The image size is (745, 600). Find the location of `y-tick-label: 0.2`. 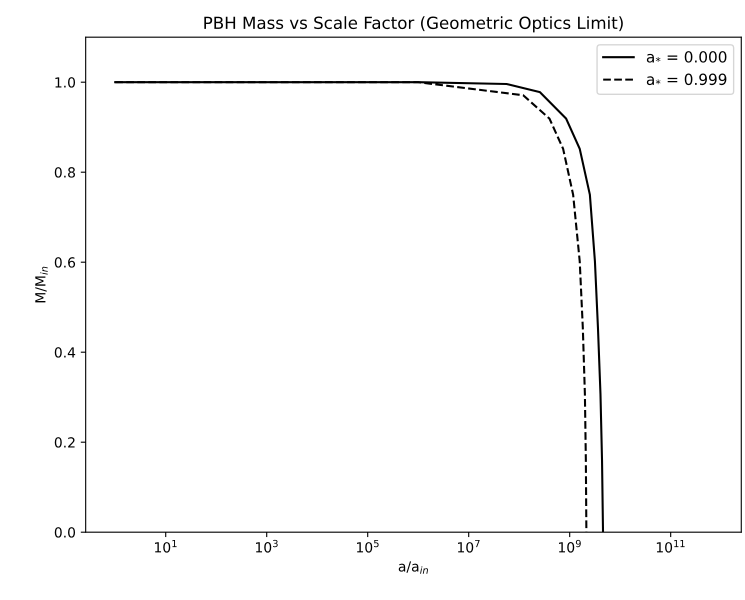

y-tick-label: 0.2 is located at coordinates (64, 442).